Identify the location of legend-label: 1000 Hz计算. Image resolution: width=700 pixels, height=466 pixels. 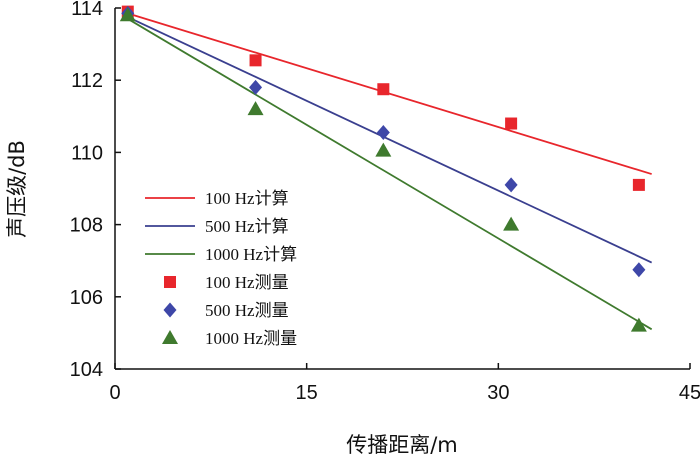
(251, 254).